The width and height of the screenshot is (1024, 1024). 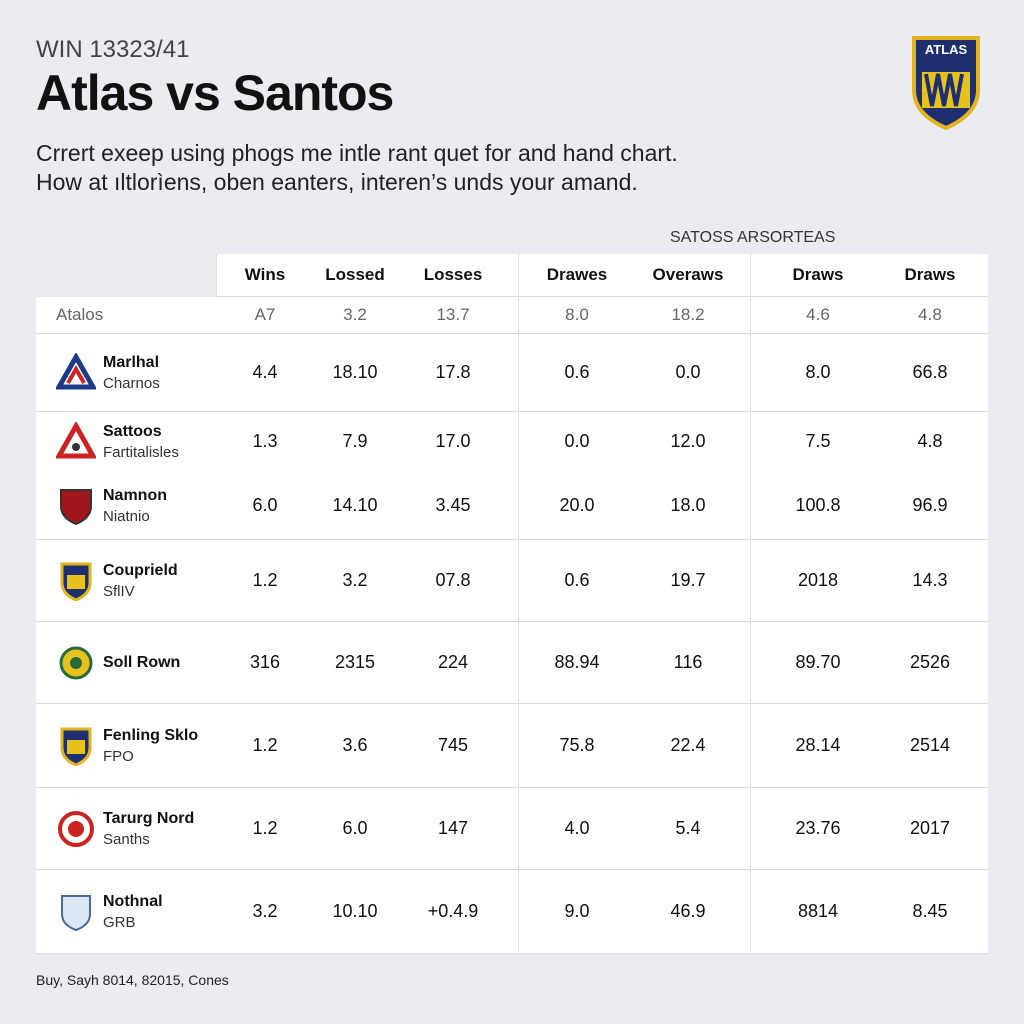 What do you see at coordinates (688, 314) in the screenshot?
I see `cell: 18.2` at bounding box center [688, 314].